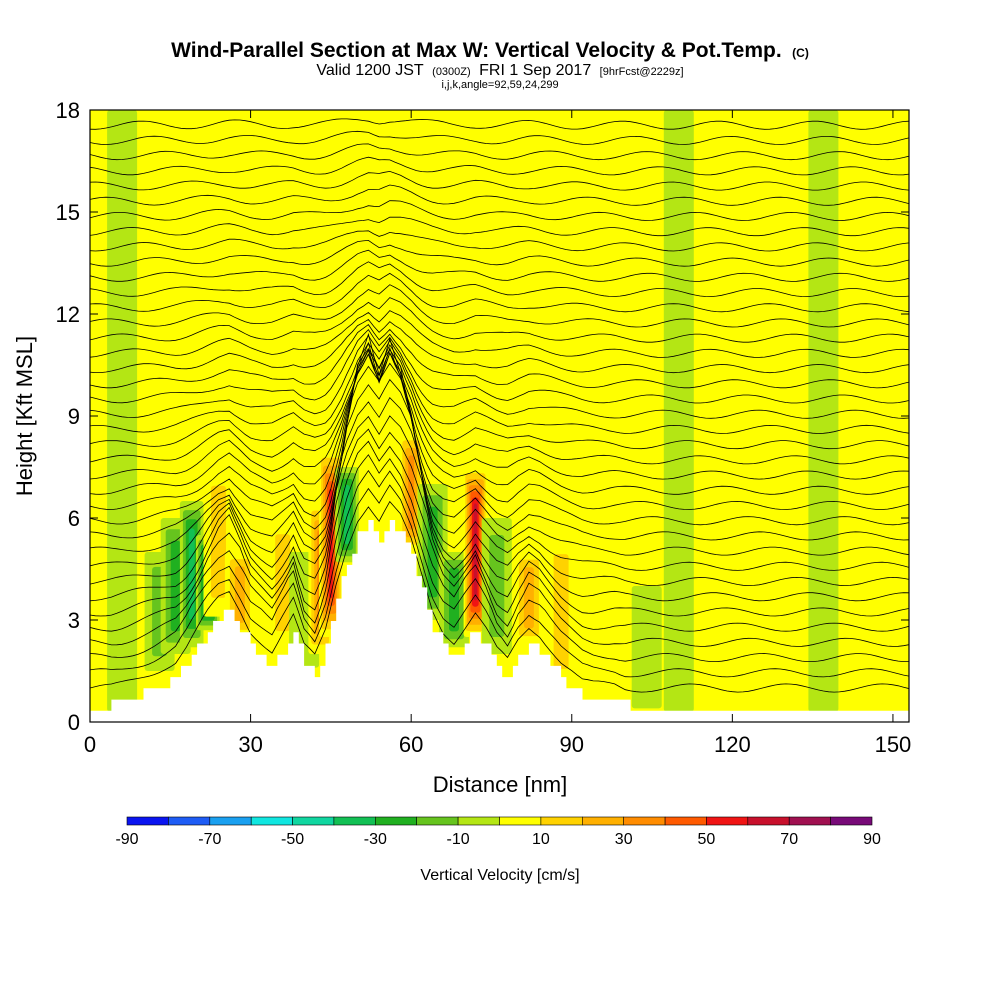  Describe the element at coordinates (411, 744) in the screenshot. I see `x-tick-label: 60` at that location.